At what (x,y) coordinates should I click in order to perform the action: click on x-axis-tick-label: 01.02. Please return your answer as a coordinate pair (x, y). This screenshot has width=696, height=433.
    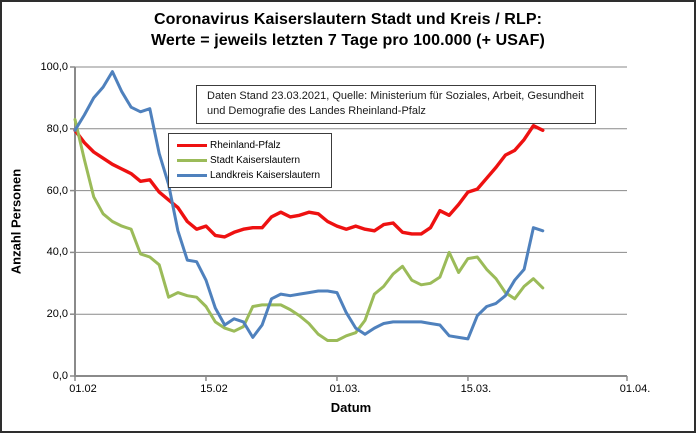
    Looking at the image, I should click on (83, 389).